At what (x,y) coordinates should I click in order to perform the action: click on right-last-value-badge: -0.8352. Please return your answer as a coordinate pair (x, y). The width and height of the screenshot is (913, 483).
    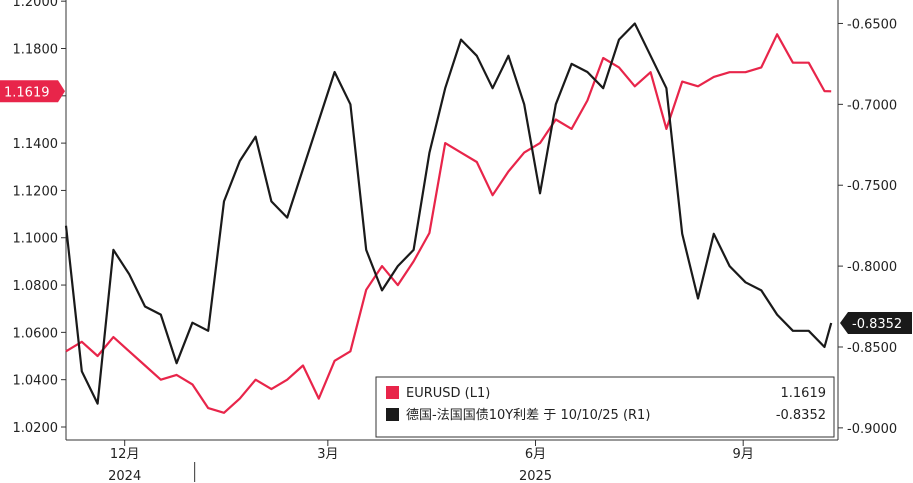
    Looking at the image, I should click on (876, 323).